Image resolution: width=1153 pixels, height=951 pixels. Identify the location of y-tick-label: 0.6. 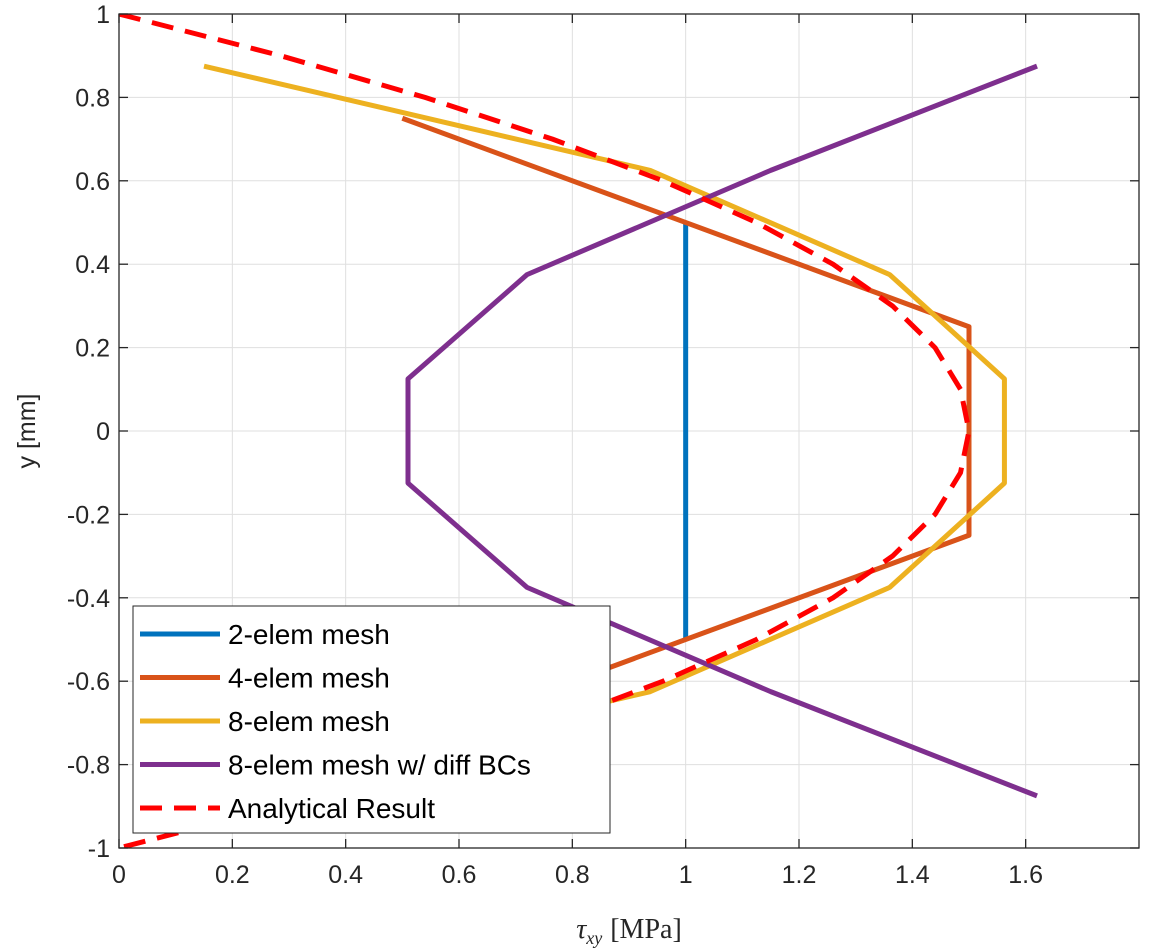
(92, 182).